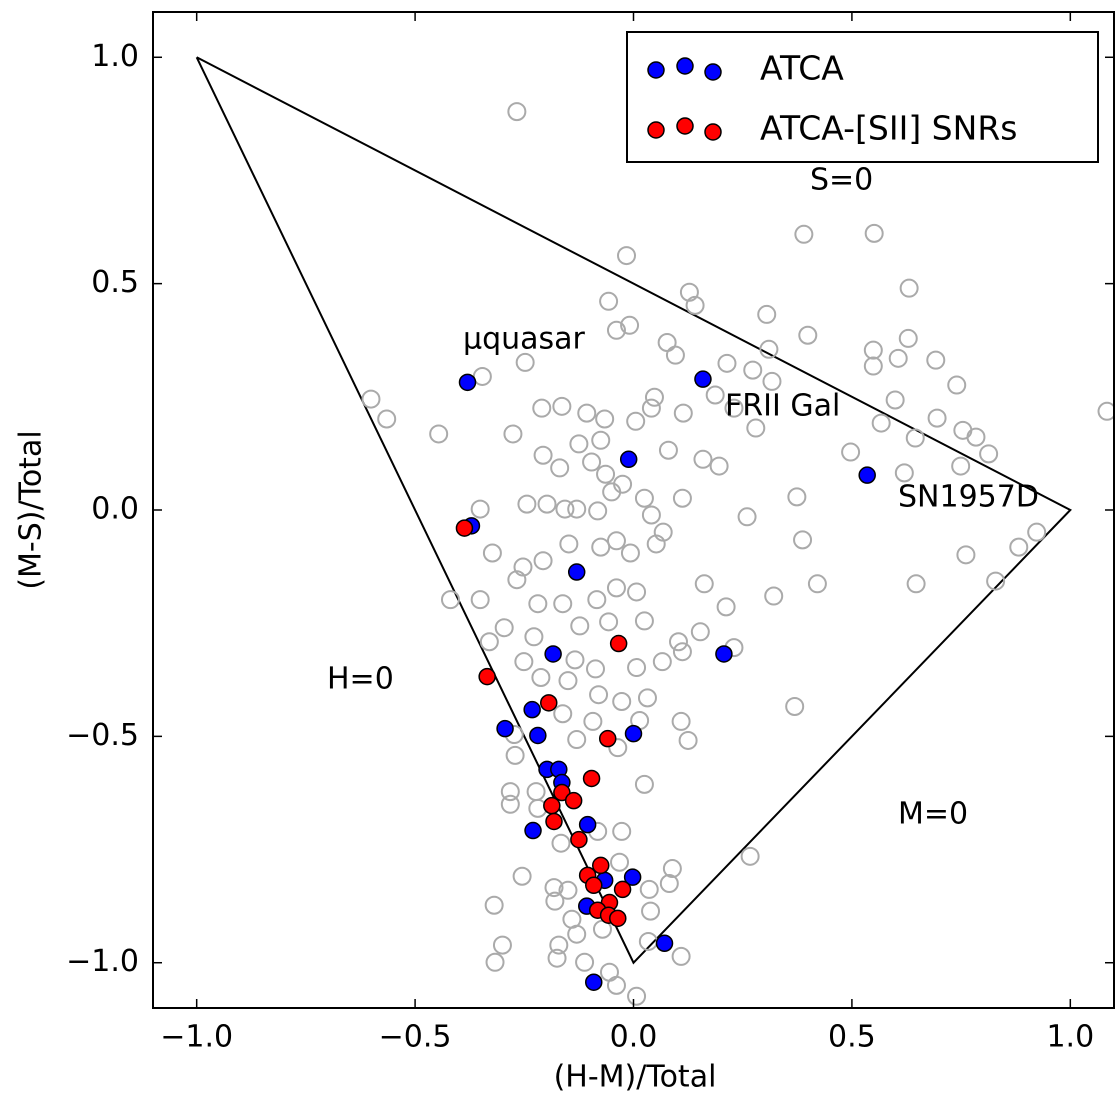  Describe the element at coordinates (933, 814) in the screenshot. I see `annotation: M=0` at that location.